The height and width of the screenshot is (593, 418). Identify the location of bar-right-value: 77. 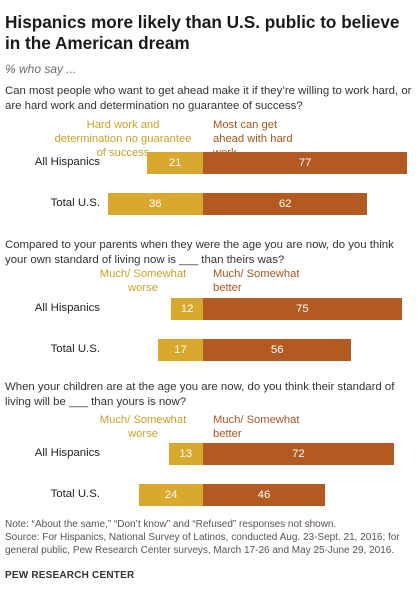
(305, 163).